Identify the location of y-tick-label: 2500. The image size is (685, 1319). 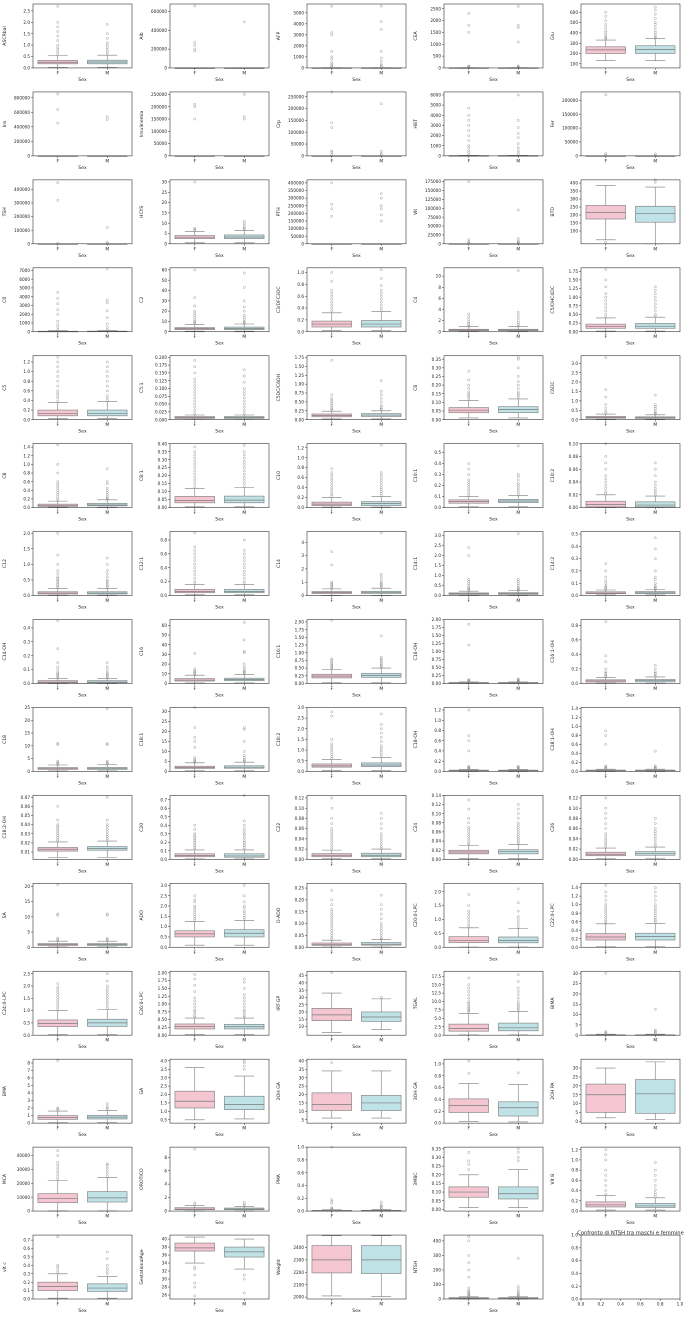
(435, 8).